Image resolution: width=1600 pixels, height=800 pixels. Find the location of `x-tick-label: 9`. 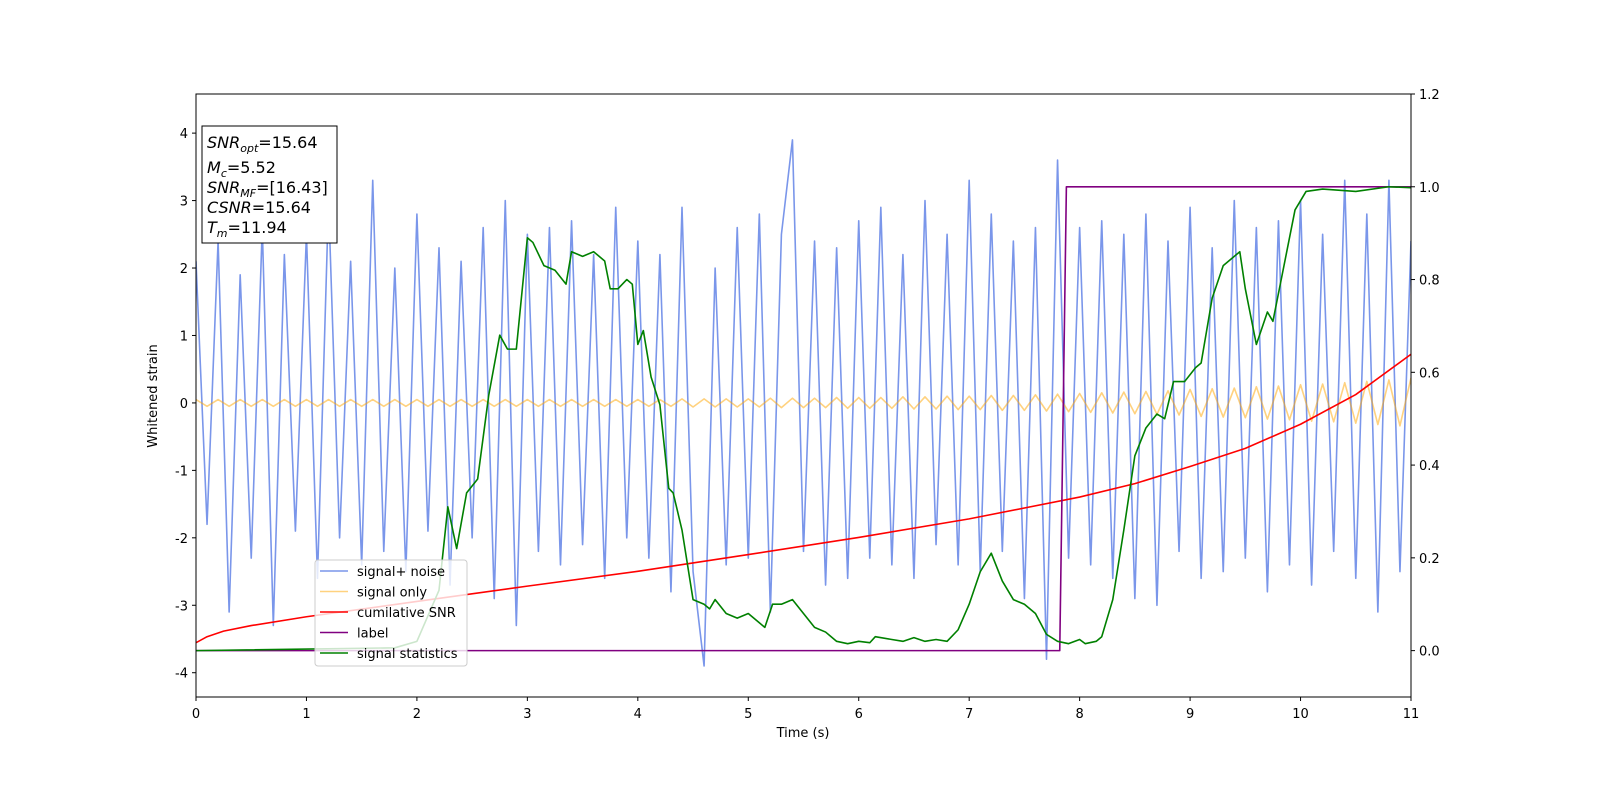

x-tick-label: 9 is located at coordinates (1190, 714).